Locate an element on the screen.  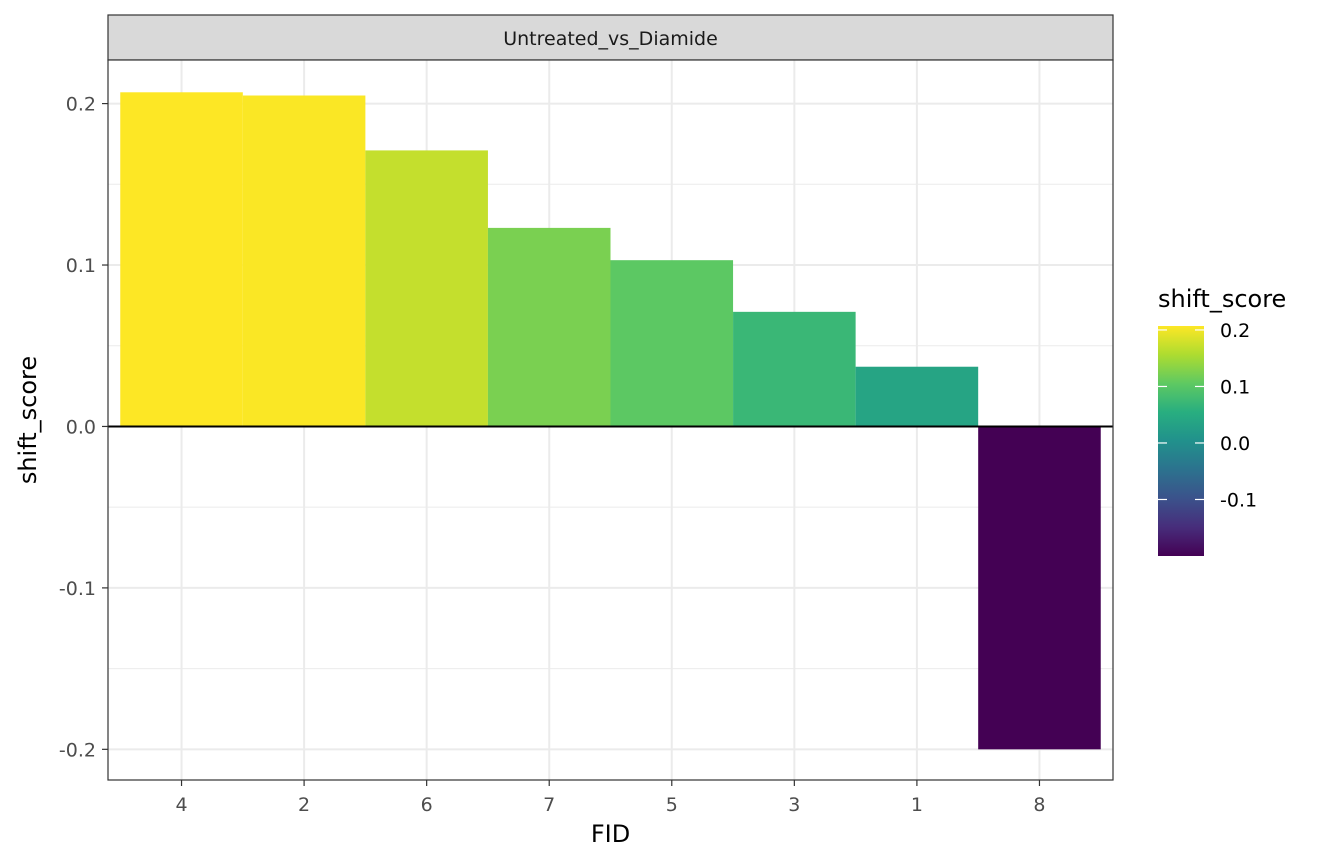
y-axis: -0.2 -0.1 0.0 0.1 0.2 is located at coordinates (83, 427).